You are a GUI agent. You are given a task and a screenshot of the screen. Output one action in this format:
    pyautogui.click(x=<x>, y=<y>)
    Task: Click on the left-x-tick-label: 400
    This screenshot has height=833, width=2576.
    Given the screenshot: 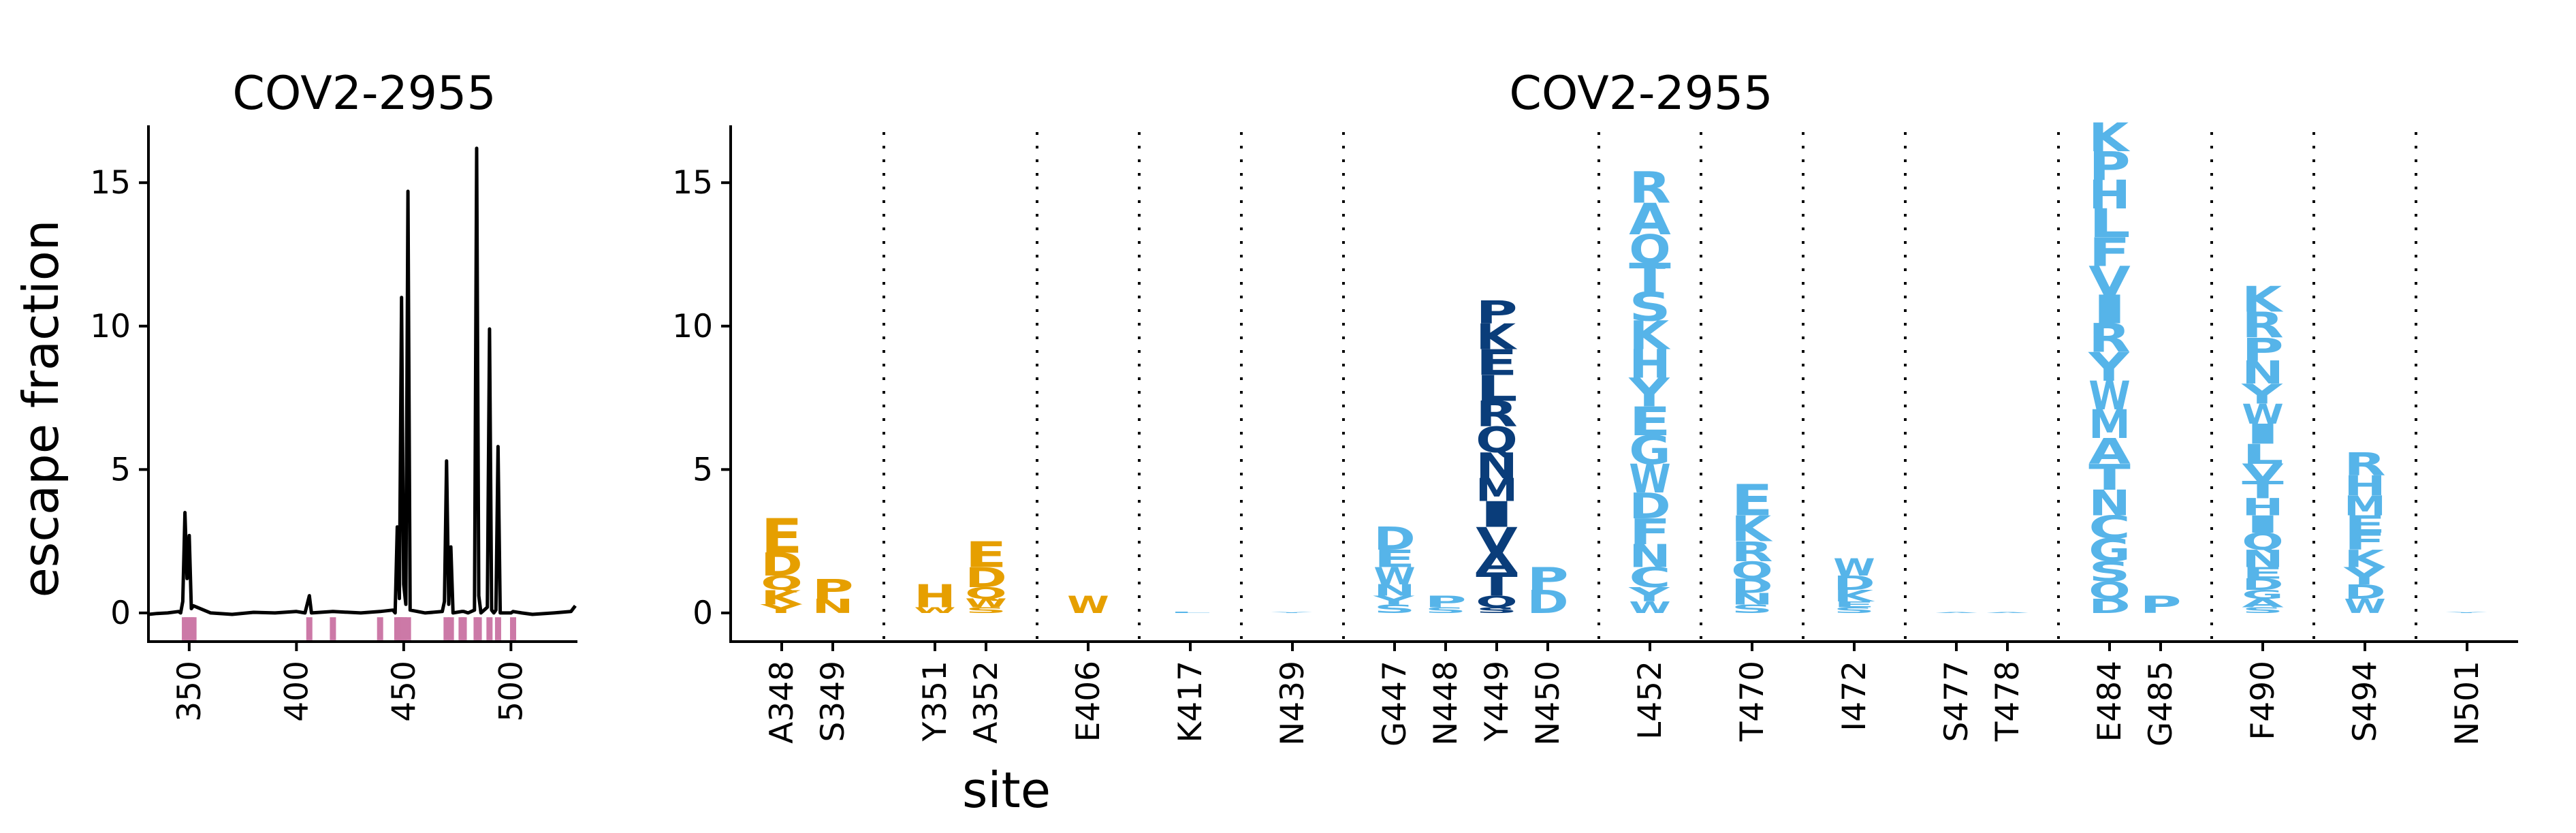 What is the action you would take?
    pyautogui.click(x=296, y=691)
    